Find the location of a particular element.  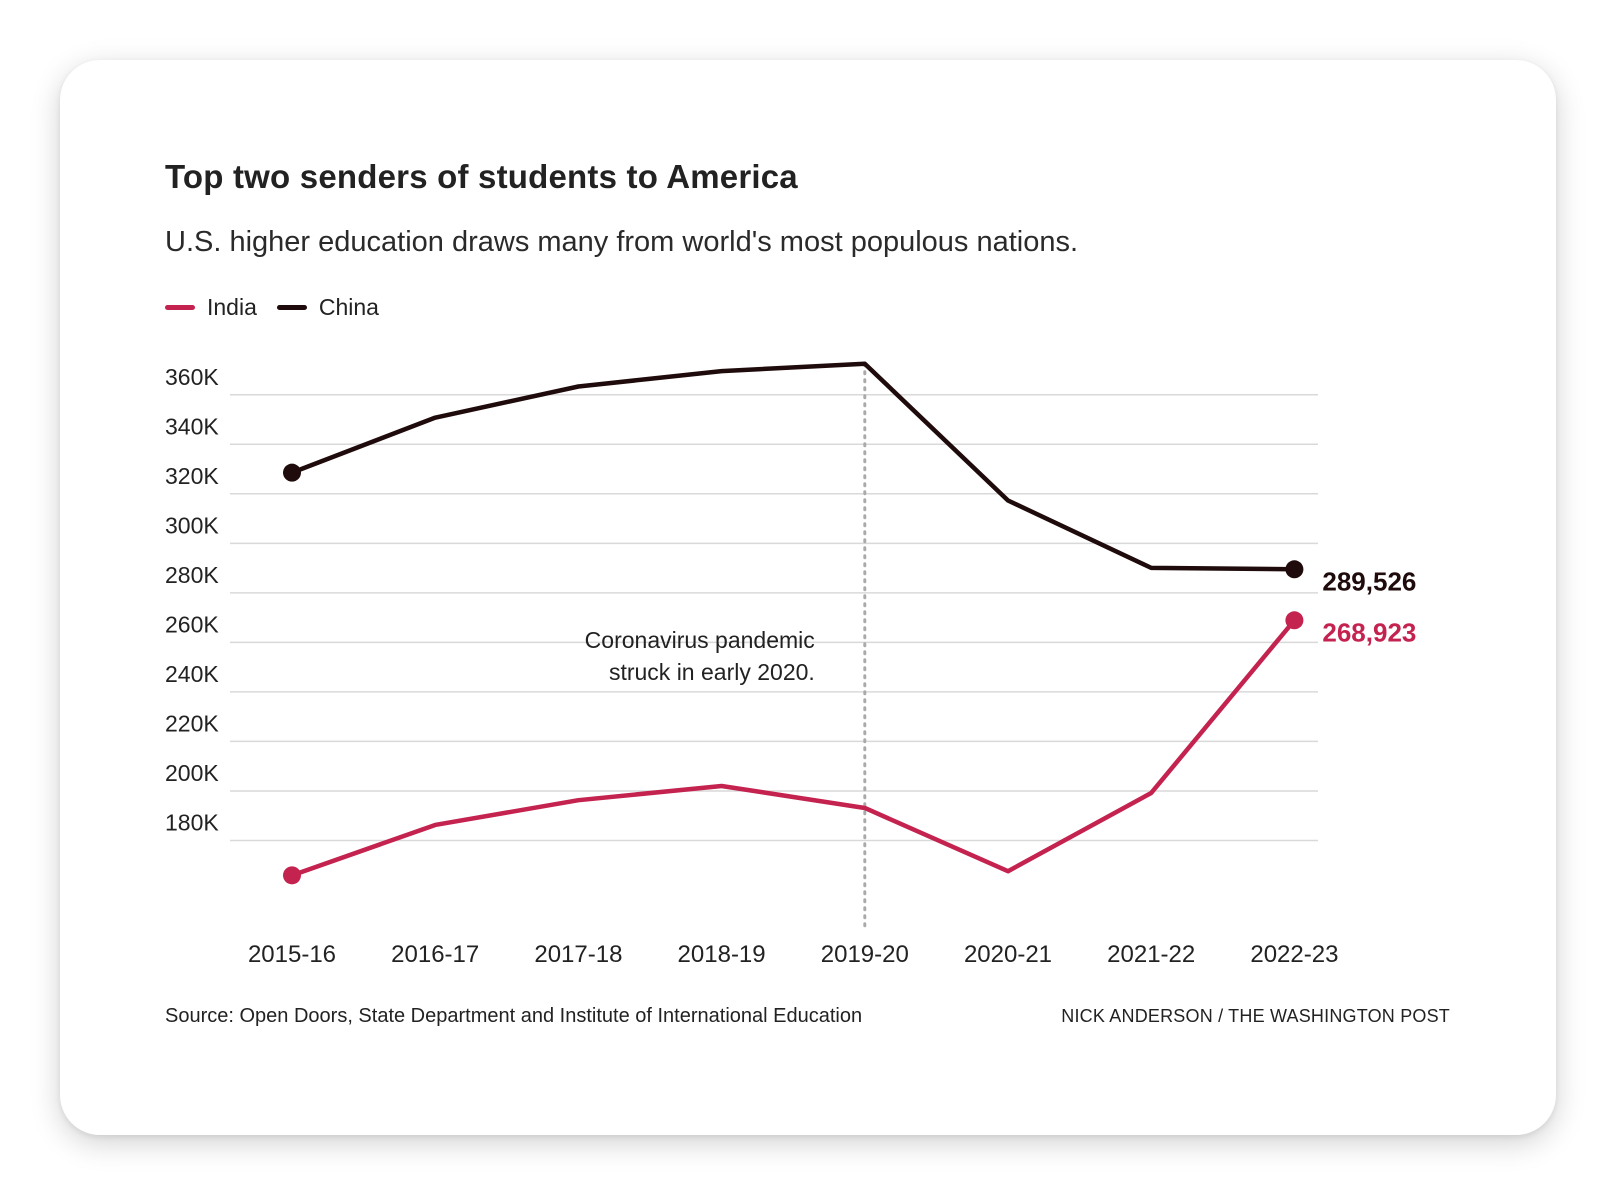

x-tick-label: 2015-16 is located at coordinates (292, 954).